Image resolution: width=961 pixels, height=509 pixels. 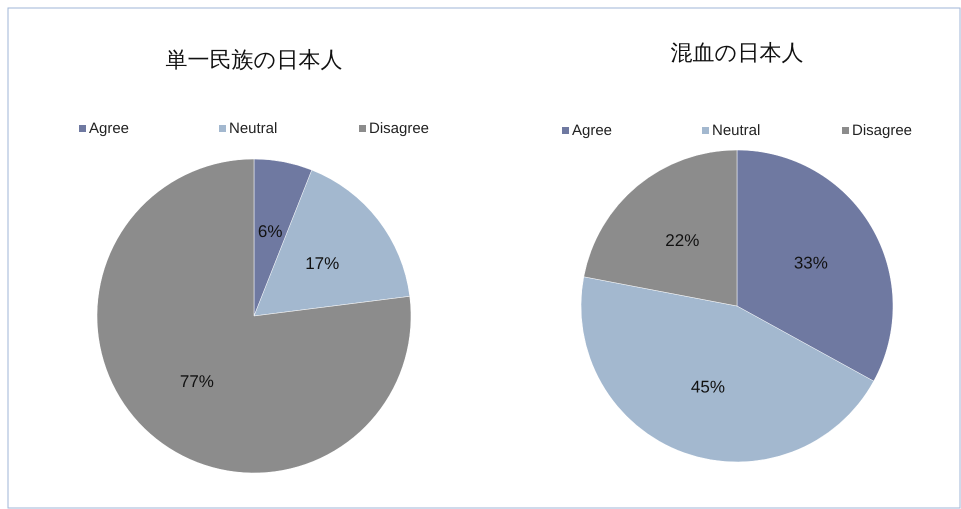 I want to click on data-label: 45%, so click(x=707, y=387).